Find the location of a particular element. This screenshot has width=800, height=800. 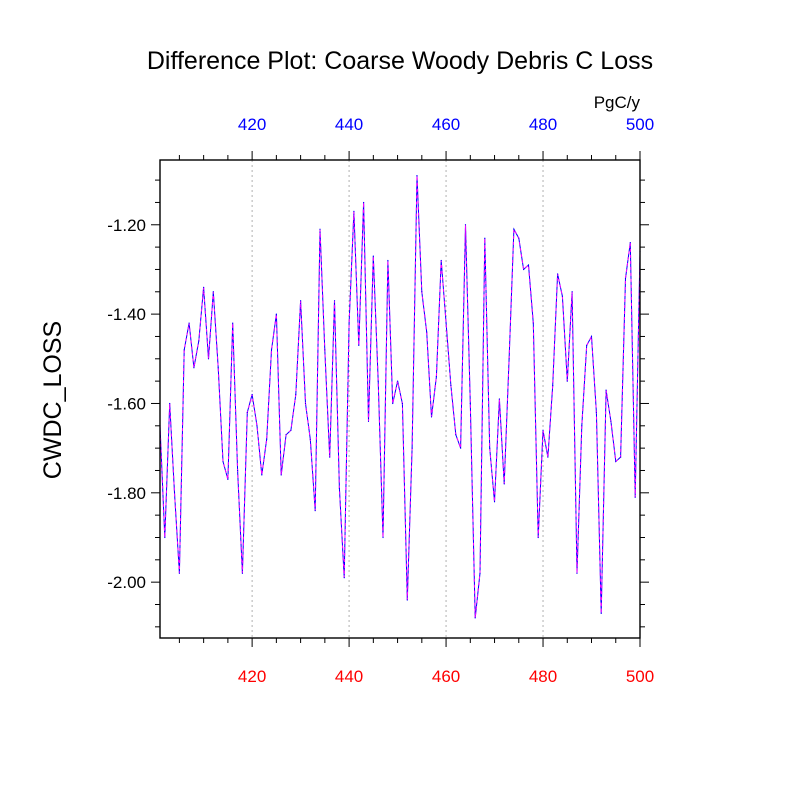

y-tick-label: -1.40 is located at coordinates (126, 314).